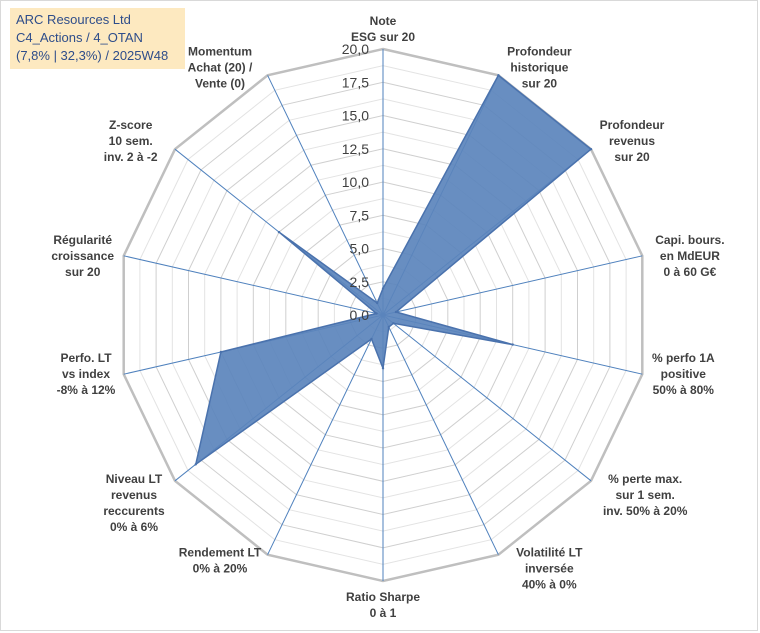  Describe the element at coordinates (82, 240) in the screenshot. I see `axis-label-line: Régularité` at that location.